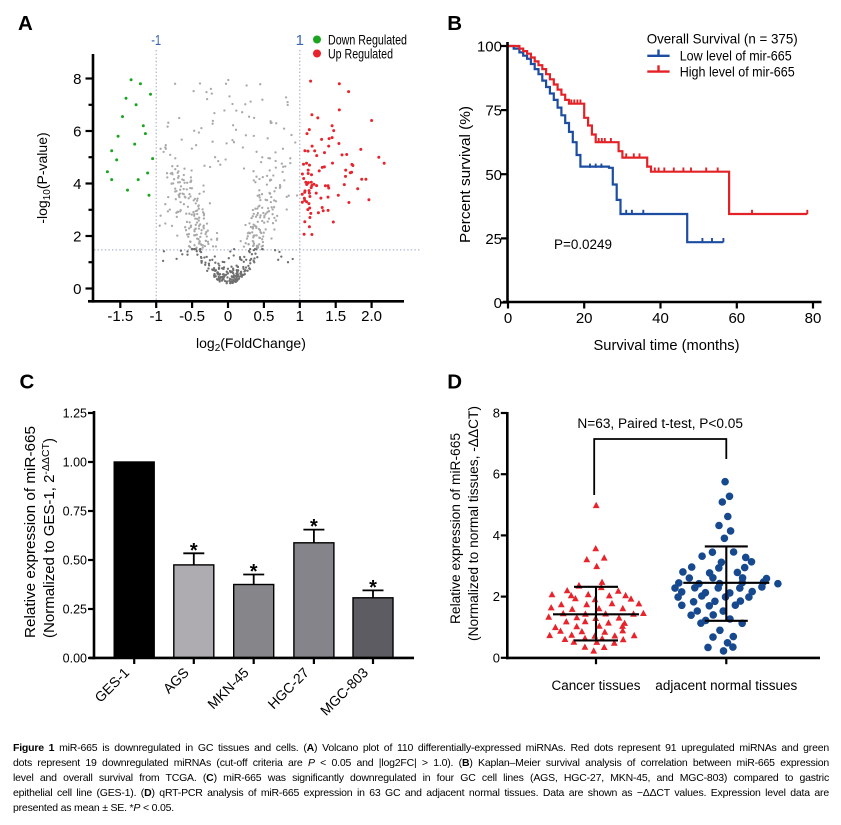 This screenshot has width=841, height=825. What do you see at coordinates (75, 414) in the screenshot?
I see `svg-text: 1.25` at bounding box center [75, 414].